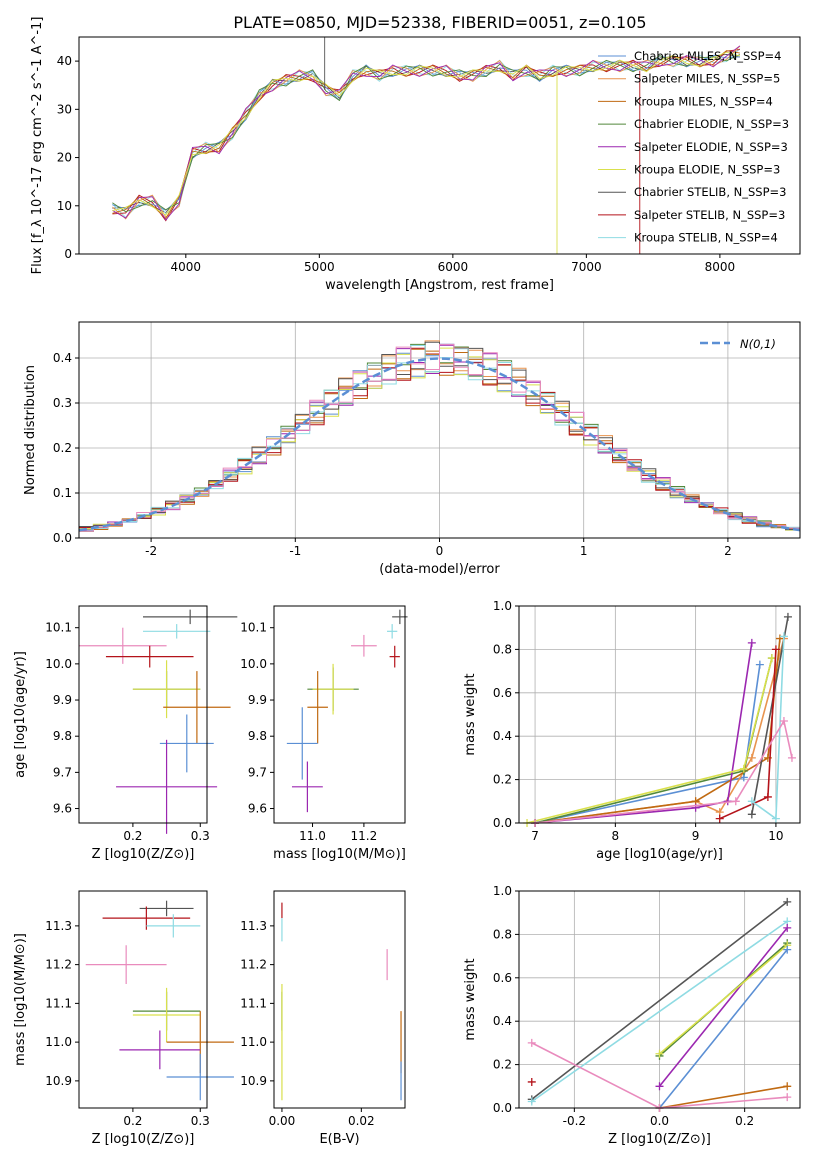  Describe the element at coordinates (339, 1139) in the screenshot. I see `x-axis-label: E(B-V)` at that location.